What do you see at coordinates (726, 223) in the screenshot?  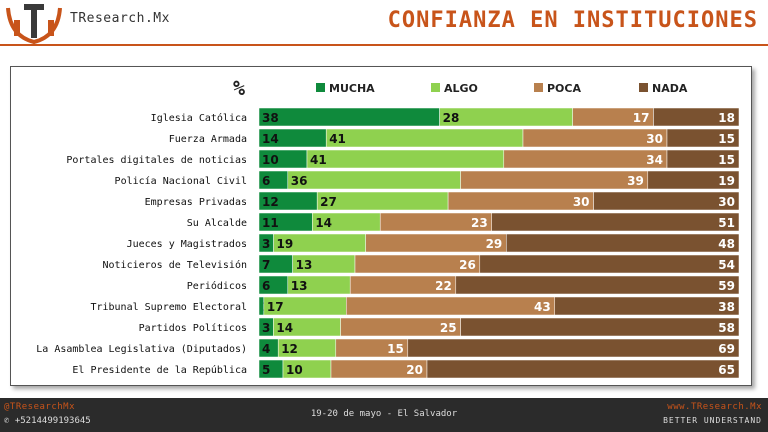 I see `data-label-nada: 51` at bounding box center [726, 223].